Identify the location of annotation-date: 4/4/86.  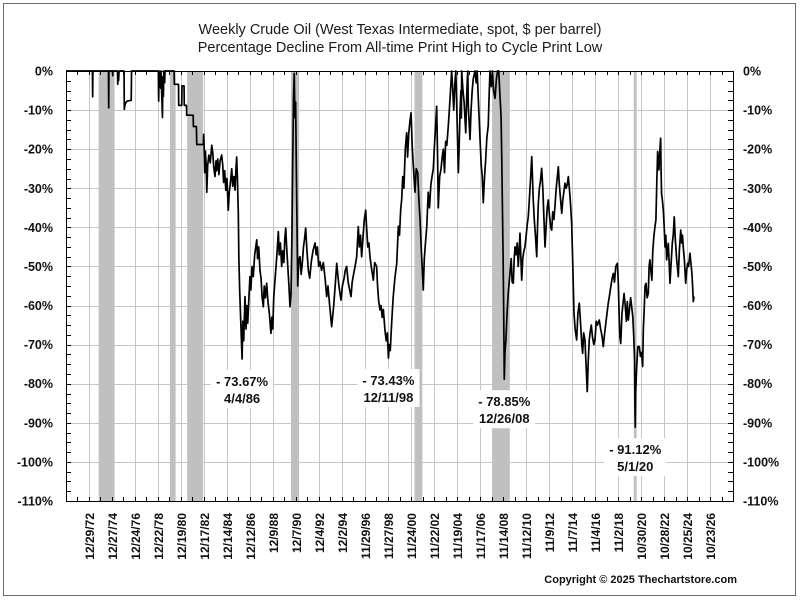
(242, 398).